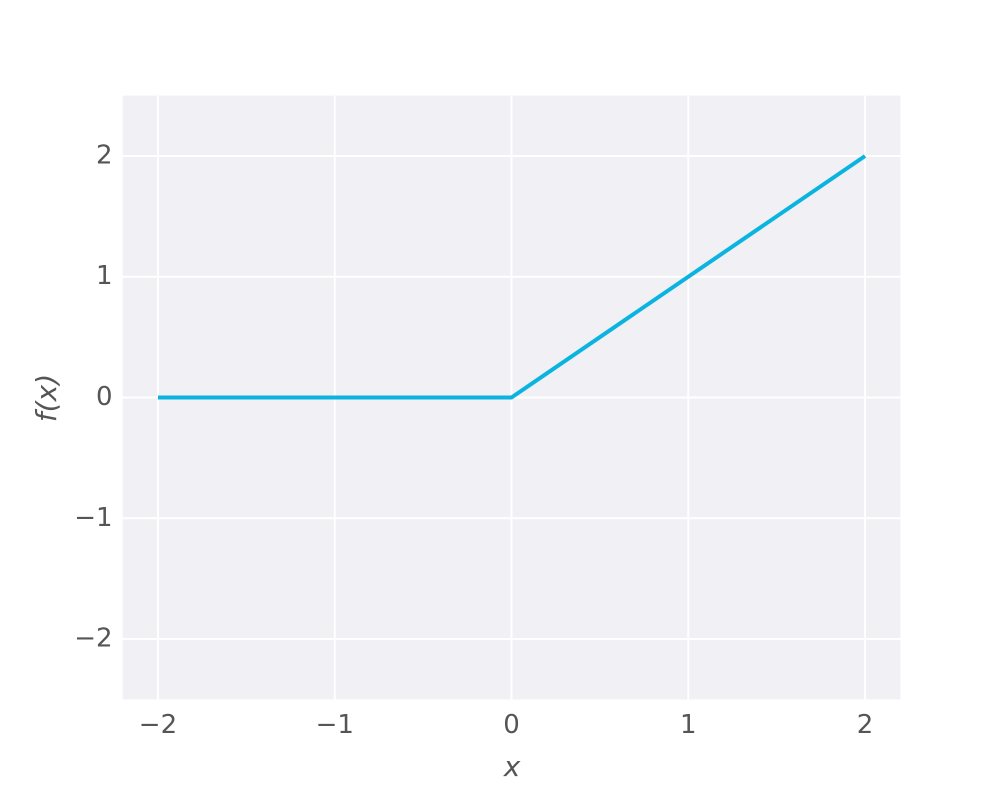 This screenshot has width=1000, height=800. Describe the element at coordinates (158, 725) in the screenshot. I see `x-tick-label: −2` at that location.